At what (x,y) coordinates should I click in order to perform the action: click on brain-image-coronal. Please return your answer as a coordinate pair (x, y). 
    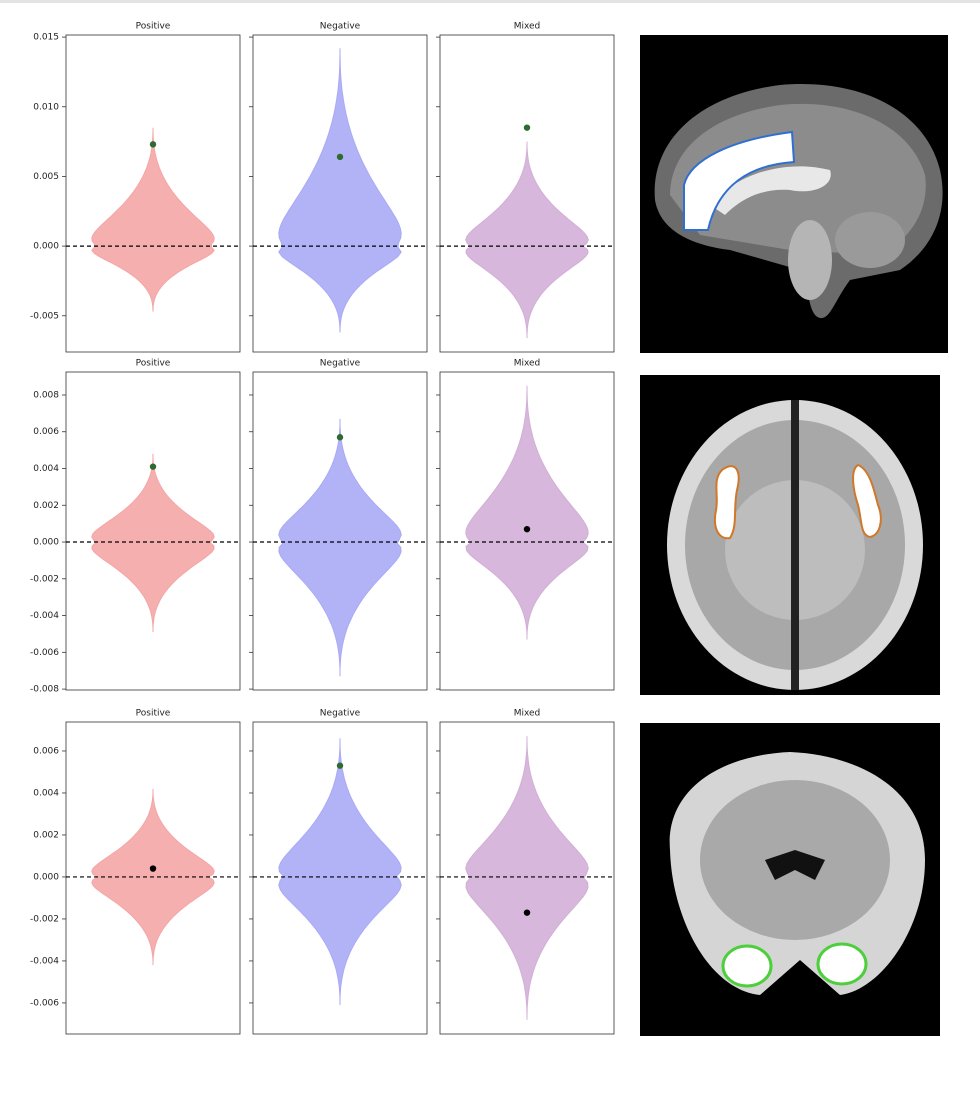
    Looking at the image, I should click on (790, 879).